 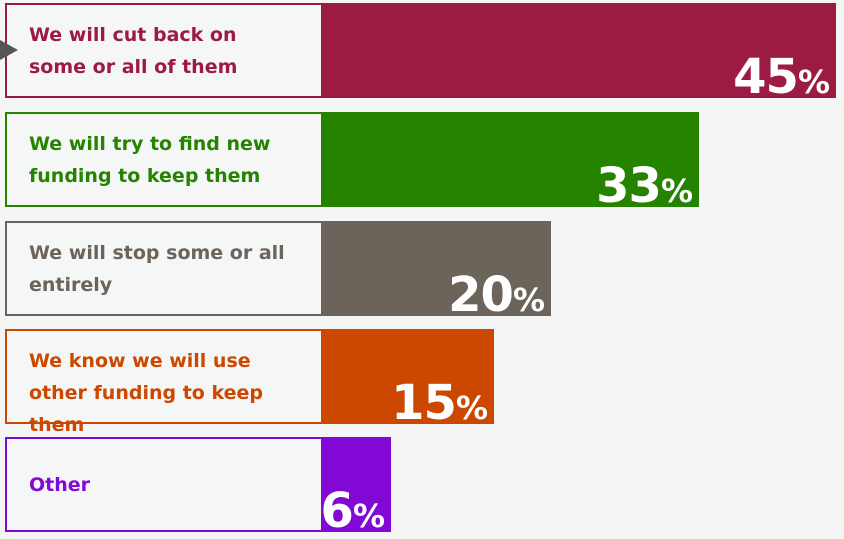 I want to click on data-label-value: 6, so click(x=337, y=511).